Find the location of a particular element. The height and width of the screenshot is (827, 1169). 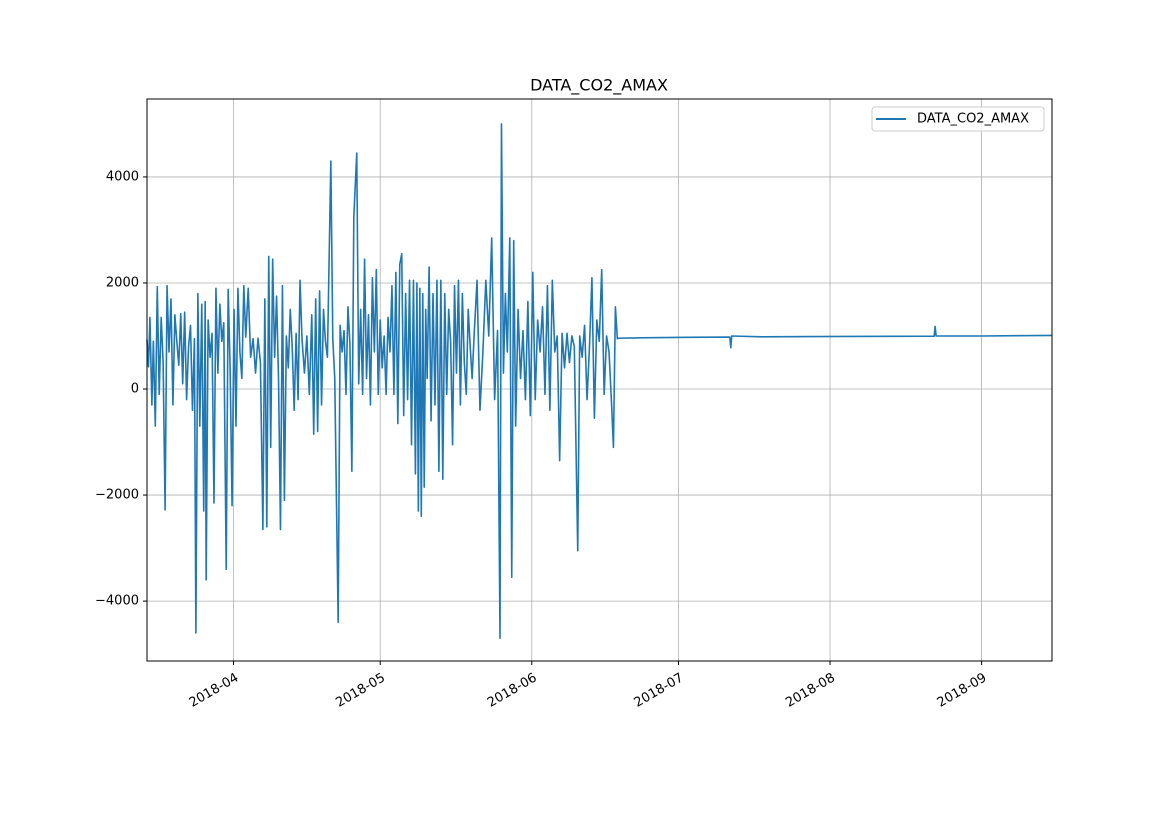

y-tick-label: 2000 is located at coordinates (122, 282).